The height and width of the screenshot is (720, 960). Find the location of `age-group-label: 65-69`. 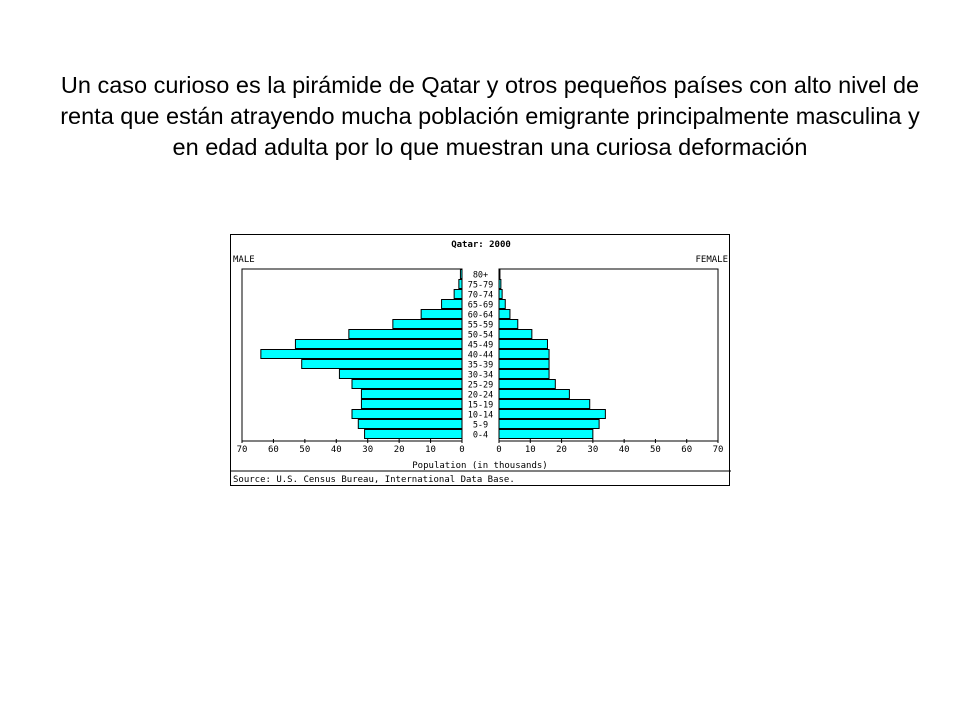

age-group-label: 65-69 is located at coordinates (481, 306).